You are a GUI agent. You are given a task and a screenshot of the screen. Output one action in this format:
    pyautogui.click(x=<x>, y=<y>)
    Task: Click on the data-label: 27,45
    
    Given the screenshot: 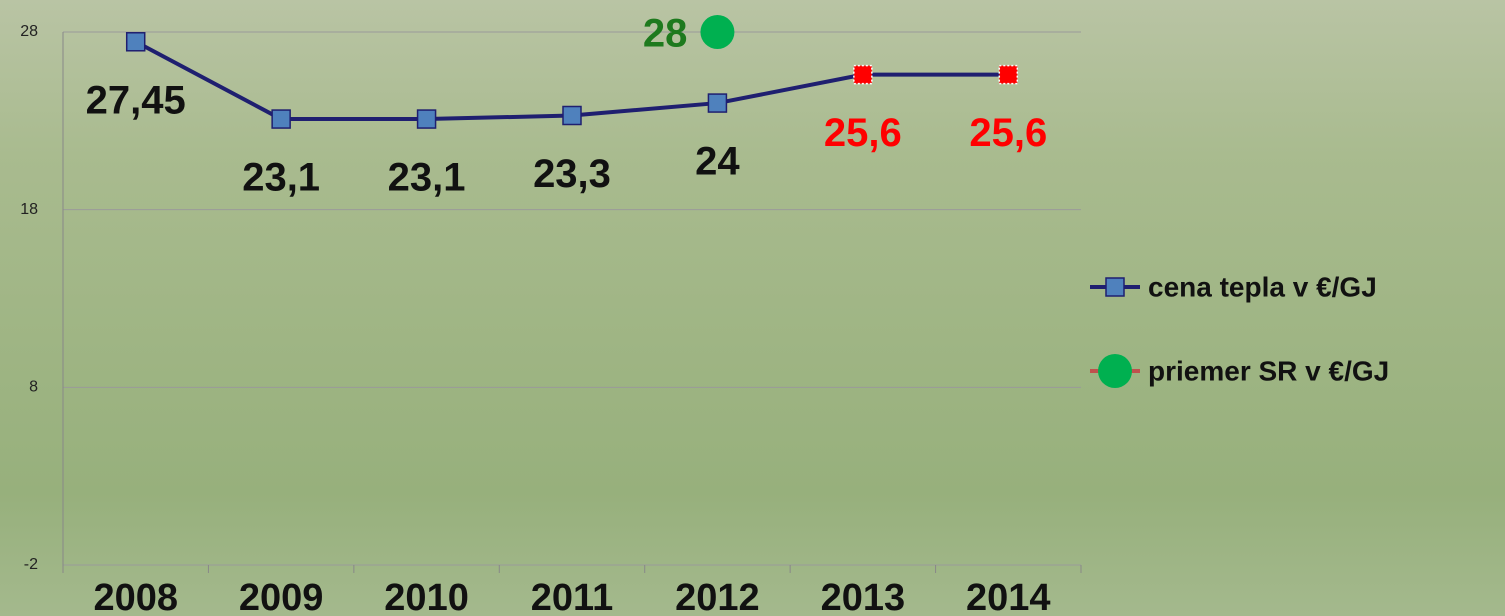 What is the action you would take?
    pyautogui.click(x=136, y=100)
    